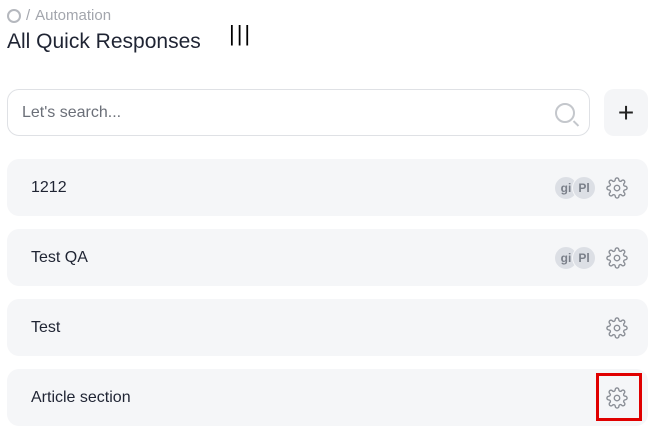  Describe the element at coordinates (73, 15) in the screenshot. I see `breadcrumb-automation: Automation` at that location.